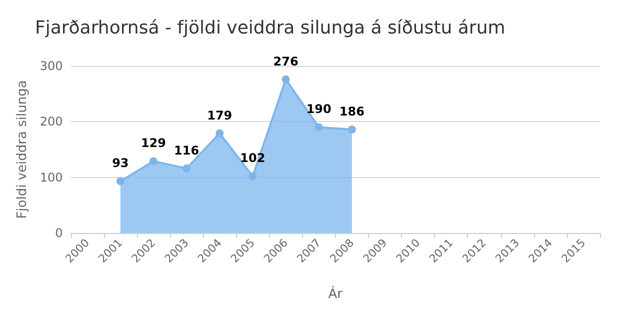 The height and width of the screenshot is (330, 620). What do you see at coordinates (22, 149) in the screenshot?
I see `y-axis-title: Fjoldi veiddra silunga` at bounding box center [22, 149].